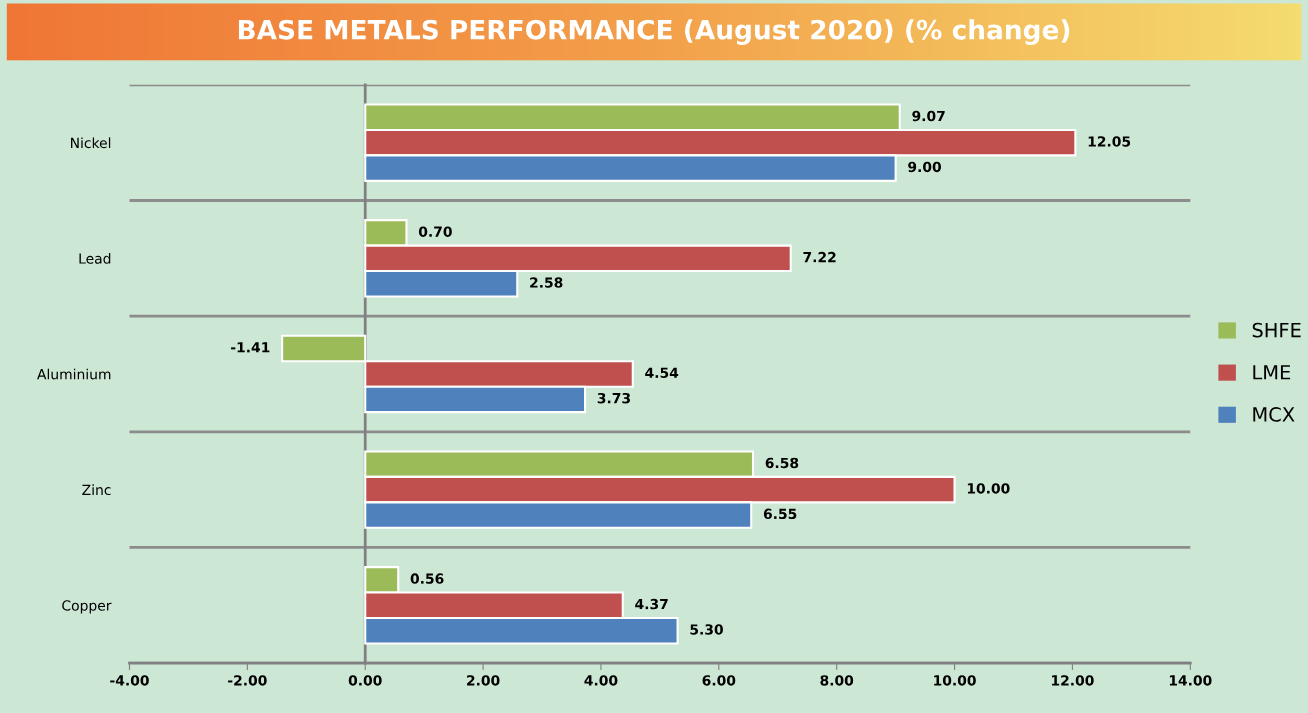 The image size is (1308, 713). I want to click on x-tick-label: 14.00, so click(1190, 680).